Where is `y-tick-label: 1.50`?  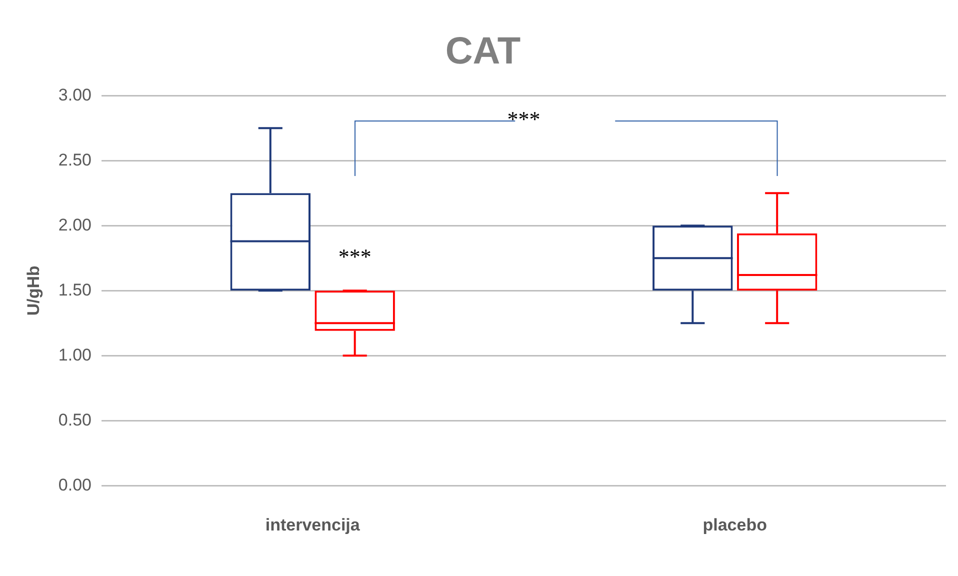
y-tick-label: 1.50 is located at coordinates (75, 290).